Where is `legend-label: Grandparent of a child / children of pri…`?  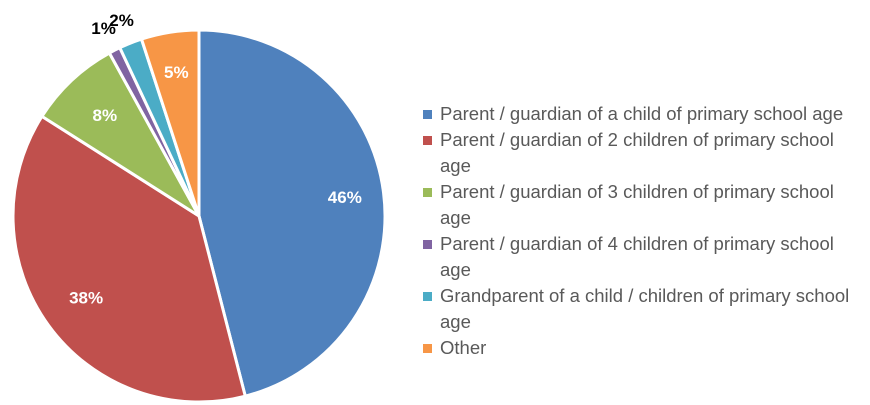
legend-label: Grandparent of a child / children of pri… is located at coordinates (645, 308).